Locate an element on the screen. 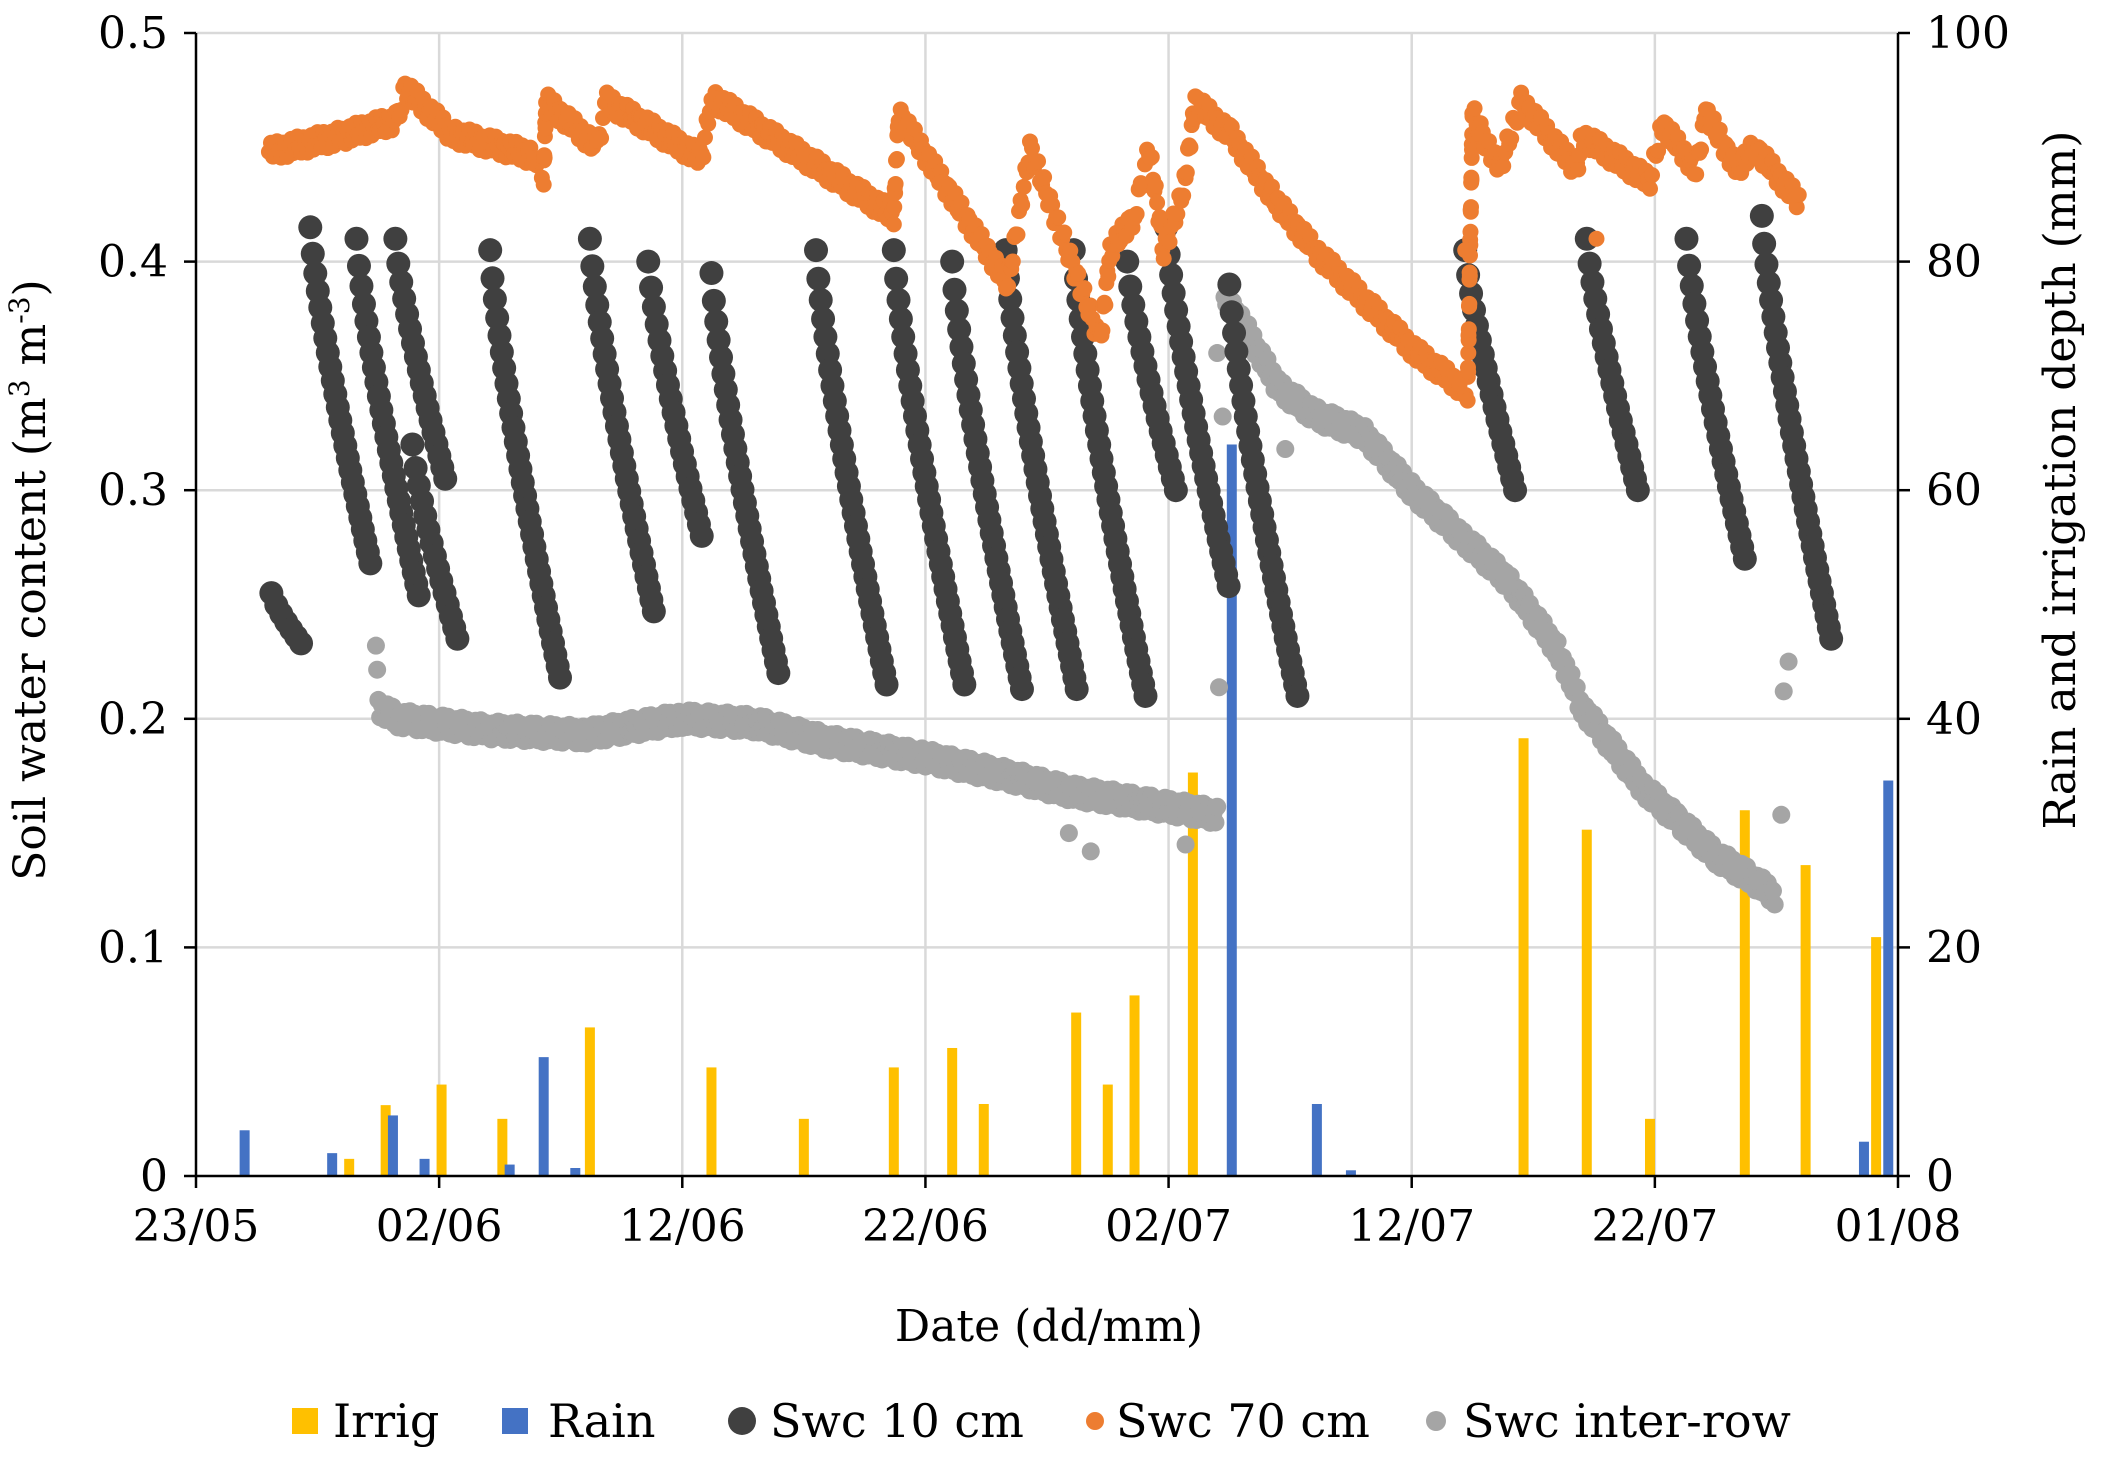 This screenshot has height=1459, width=2111. y-axis-left-title: Soil water content (m3 m-3) is located at coordinates (29, 579).